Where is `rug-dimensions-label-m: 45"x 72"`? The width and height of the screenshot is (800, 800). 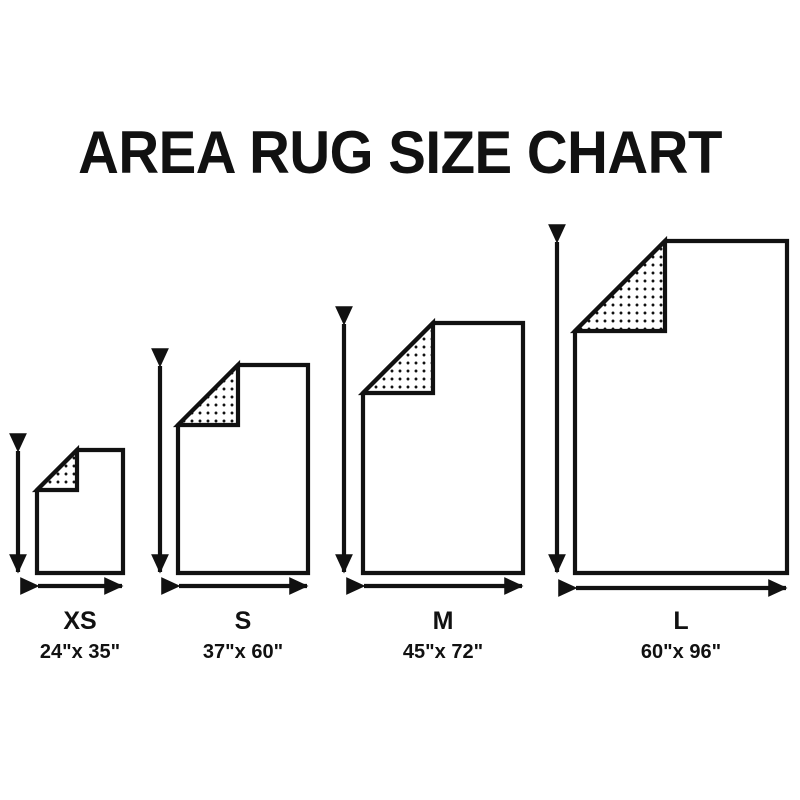 rug-dimensions-label-m: 45"x 72" is located at coordinates (443, 652).